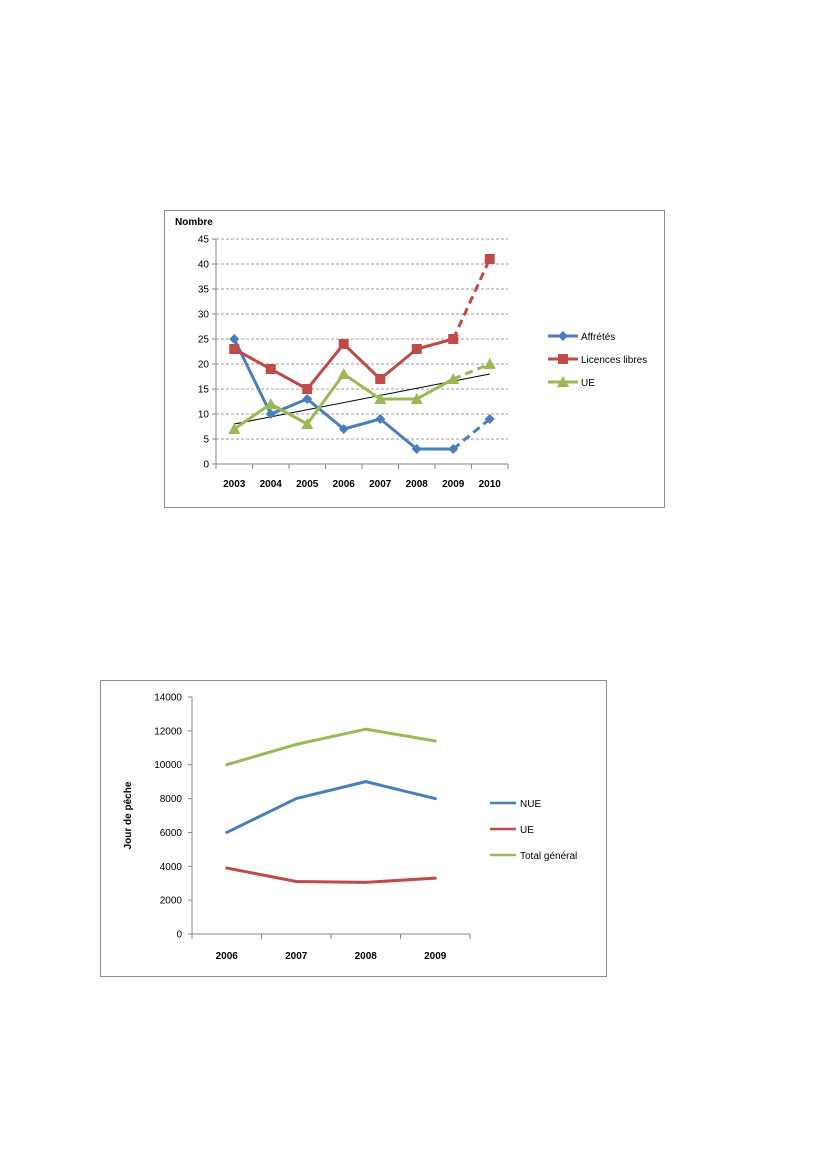 Image resolution: width=827 pixels, height=1169 pixels. I want to click on chart-1-y-tick-label: 15, so click(204, 390).